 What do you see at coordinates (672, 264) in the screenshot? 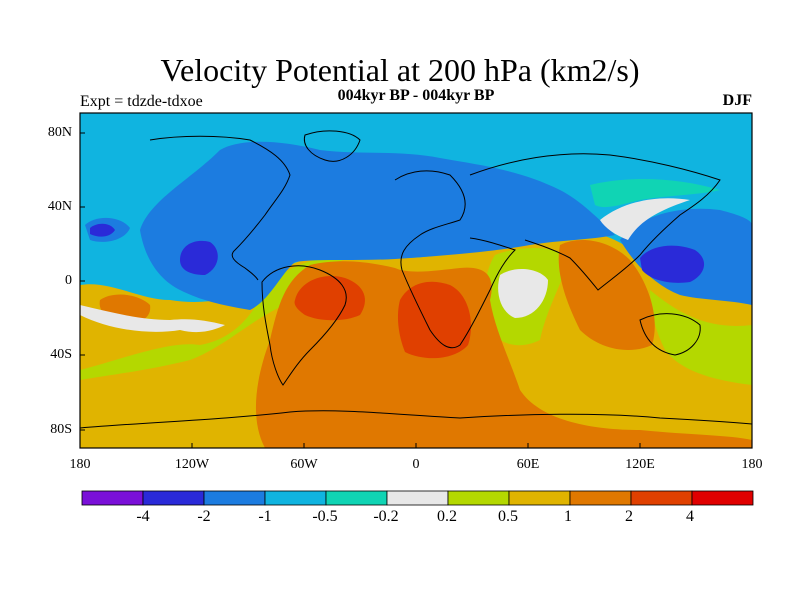
I see `region-min-2-pacific` at bounding box center [672, 264].